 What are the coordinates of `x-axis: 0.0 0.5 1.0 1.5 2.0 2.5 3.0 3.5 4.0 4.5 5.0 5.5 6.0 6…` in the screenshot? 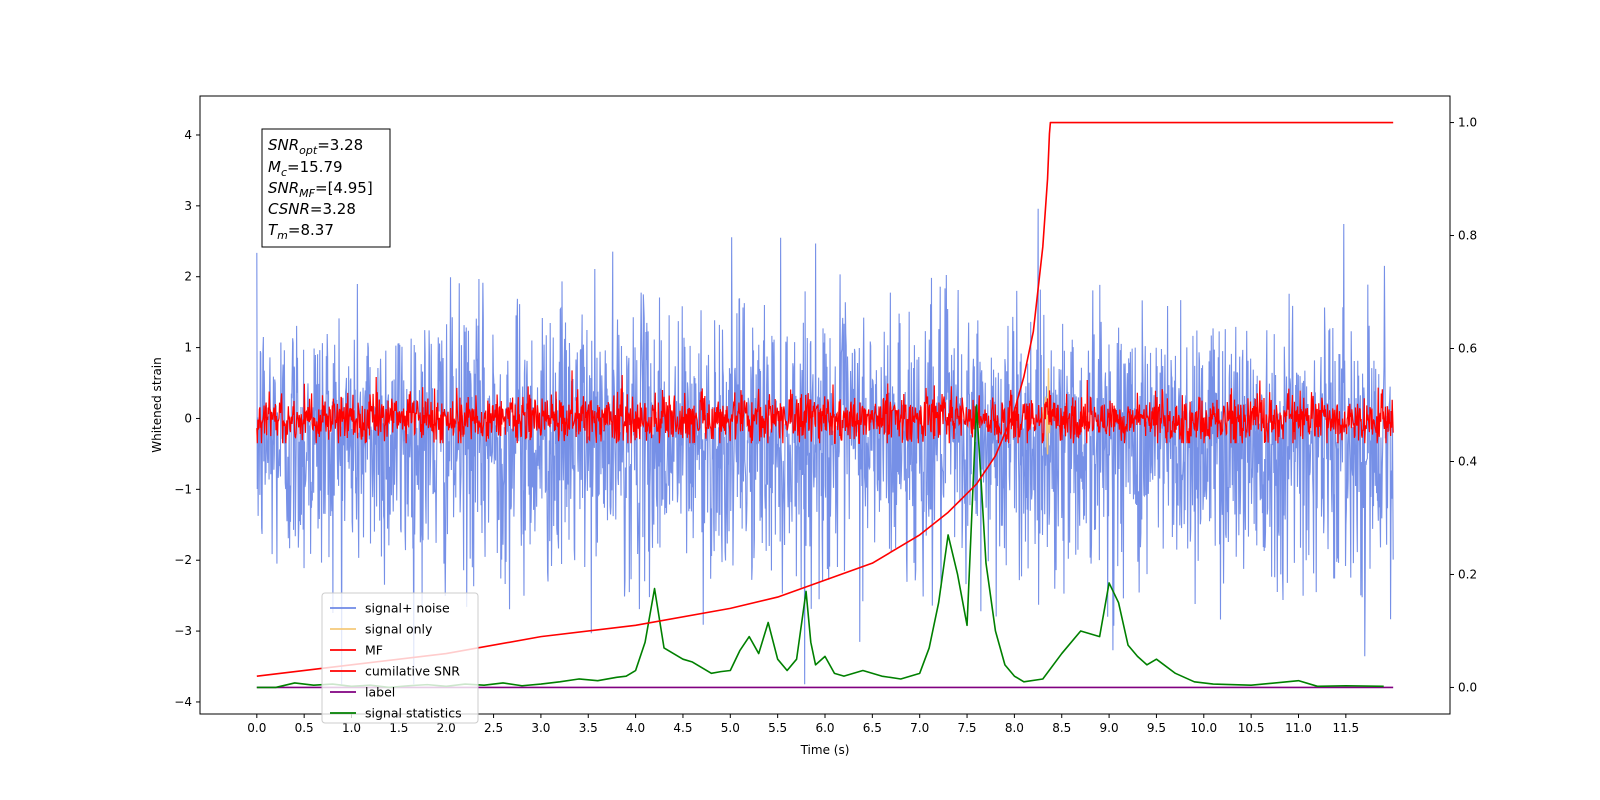 It's located at (803, 724).